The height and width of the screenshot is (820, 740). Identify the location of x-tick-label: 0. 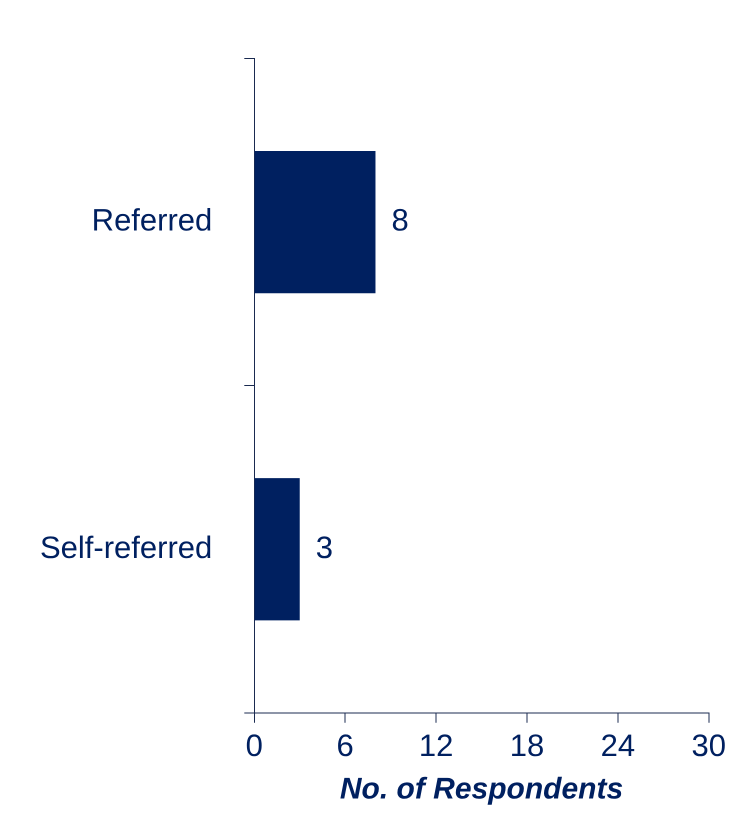
(254, 745).